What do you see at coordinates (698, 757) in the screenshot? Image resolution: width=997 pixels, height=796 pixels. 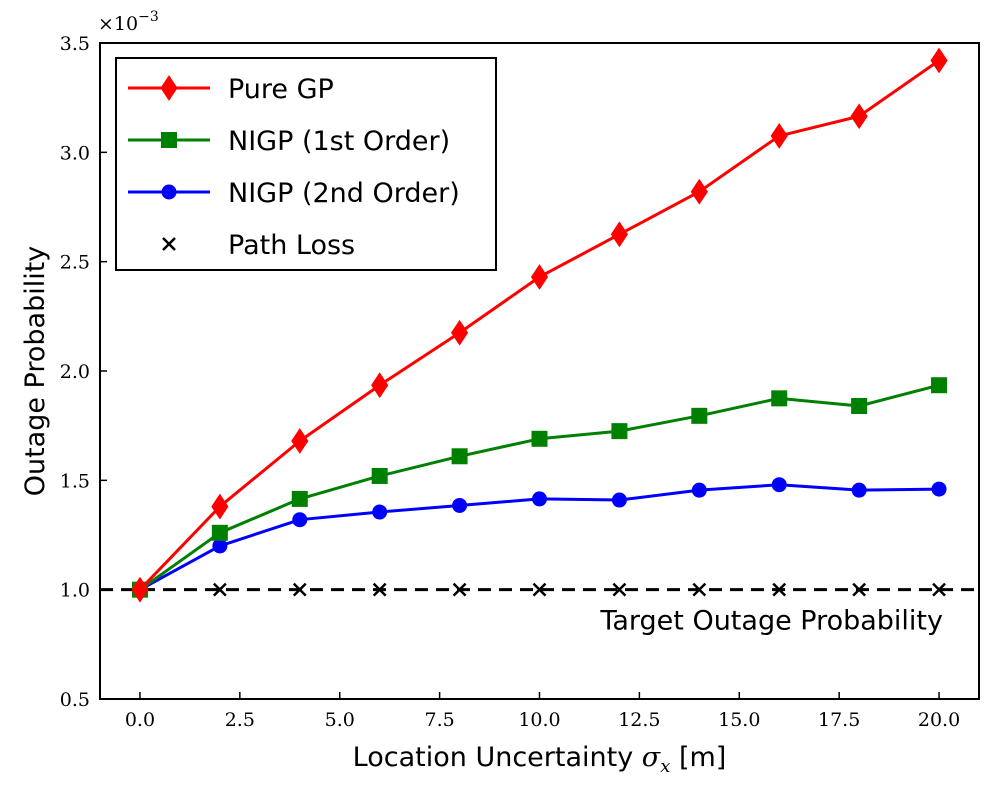 I see `x-axis-label-unit: [m]` at bounding box center [698, 757].